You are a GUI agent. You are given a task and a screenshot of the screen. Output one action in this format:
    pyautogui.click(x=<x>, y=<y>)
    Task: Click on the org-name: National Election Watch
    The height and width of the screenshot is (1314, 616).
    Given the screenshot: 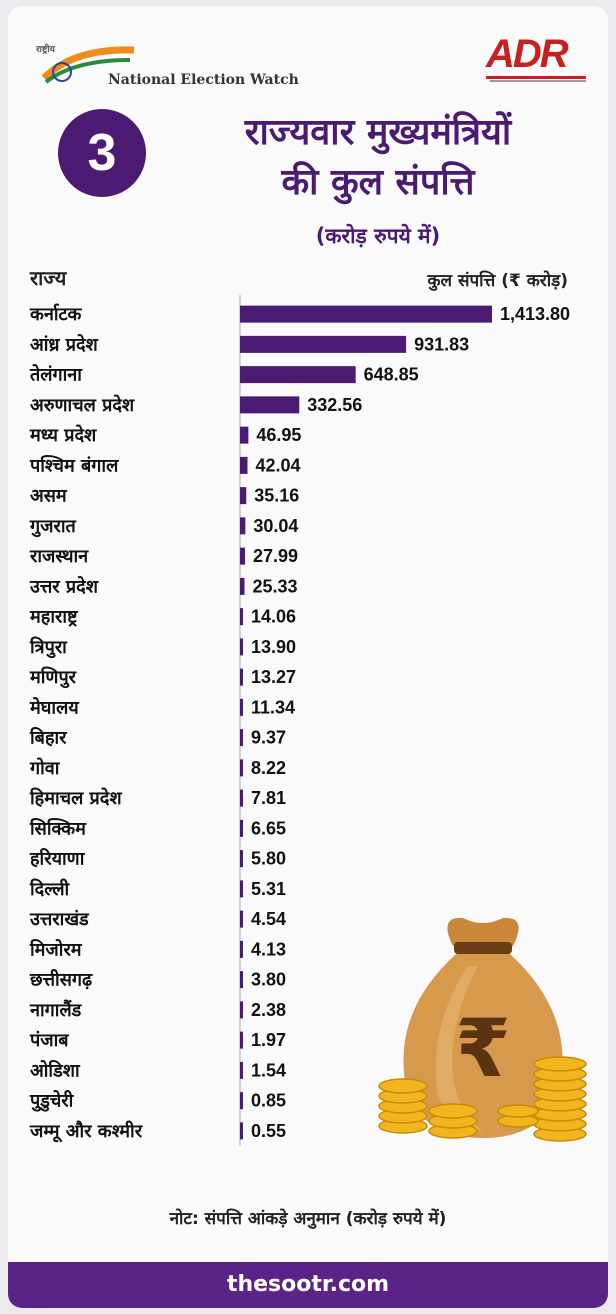 What is the action you would take?
    pyautogui.click(x=203, y=80)
    